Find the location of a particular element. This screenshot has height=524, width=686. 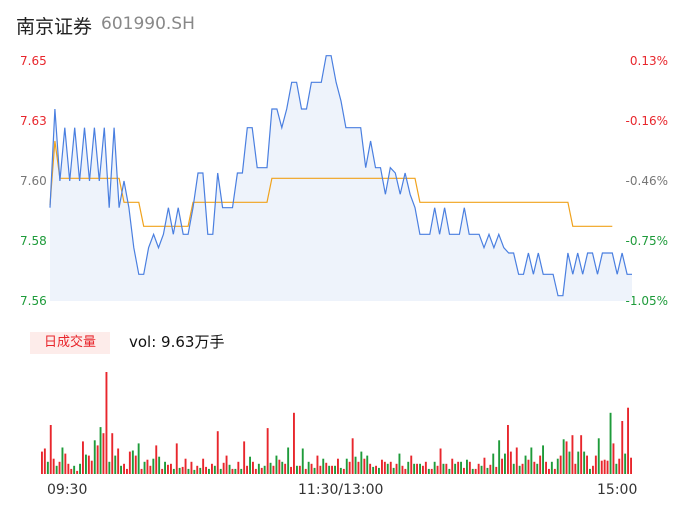

volume-tag: 日成交量 is located at coordinates (70, 343).